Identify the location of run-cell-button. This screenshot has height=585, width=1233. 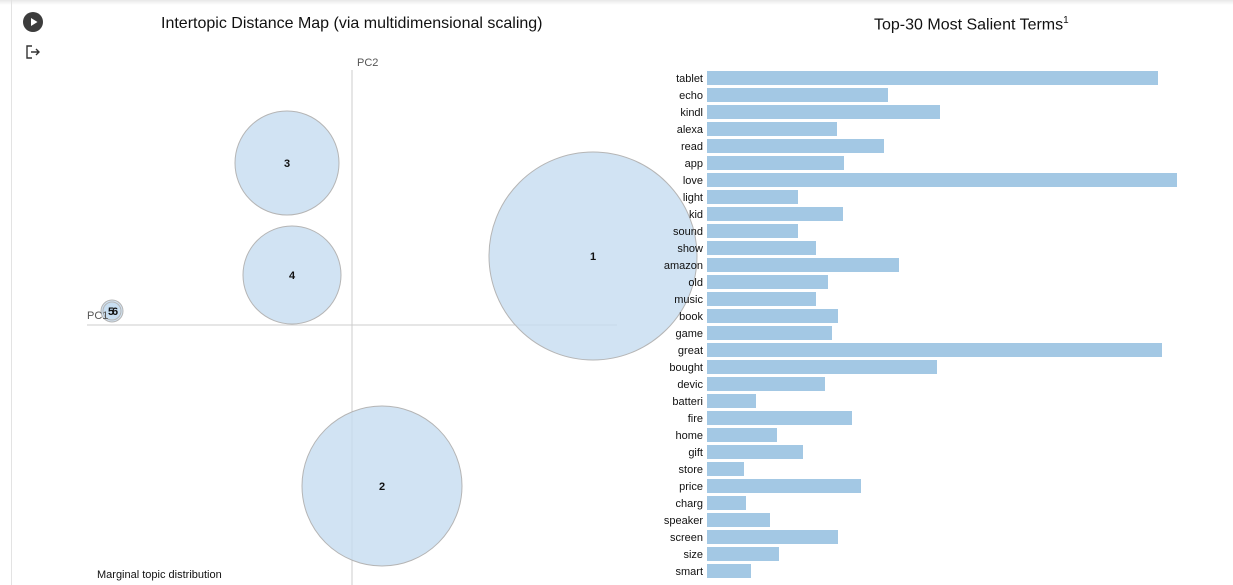
(33, 22).